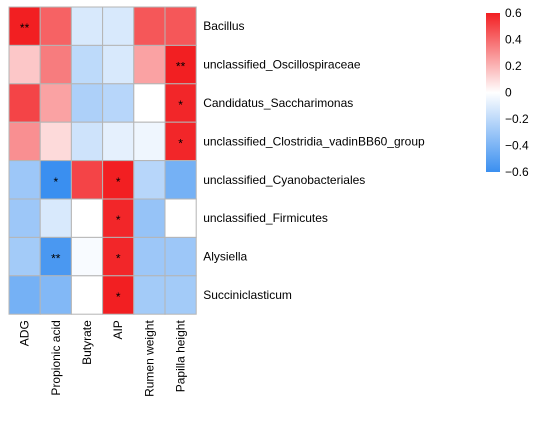  What do you see at coordinates (517, 92) in the screenshot?
I see `color-legend-ticks: 0.6 0.4 0.2 0 −0.2 −0.4 −0.6` at bounding box center [517, 92].